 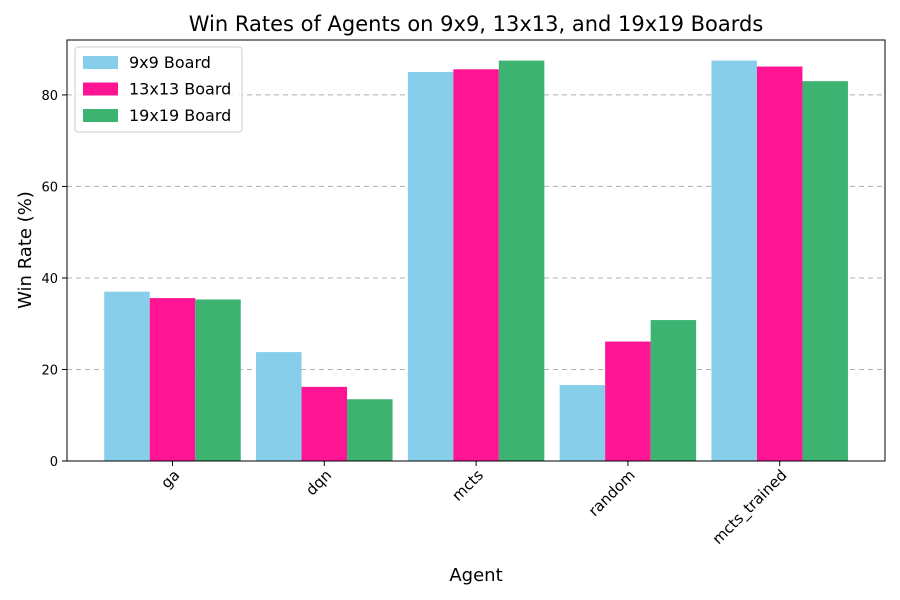 I want to click on y-axis-ticks: 0 20 40 60 80, so click(x=54, y=279).